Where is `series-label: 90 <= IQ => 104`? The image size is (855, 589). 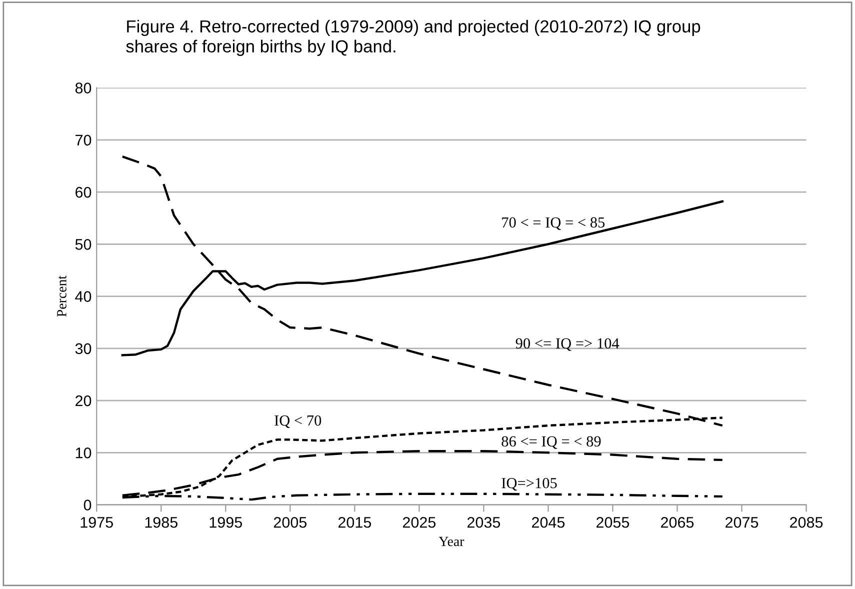 series-label: 90 <= IQ => 104 is located at coordinates (568, 344).